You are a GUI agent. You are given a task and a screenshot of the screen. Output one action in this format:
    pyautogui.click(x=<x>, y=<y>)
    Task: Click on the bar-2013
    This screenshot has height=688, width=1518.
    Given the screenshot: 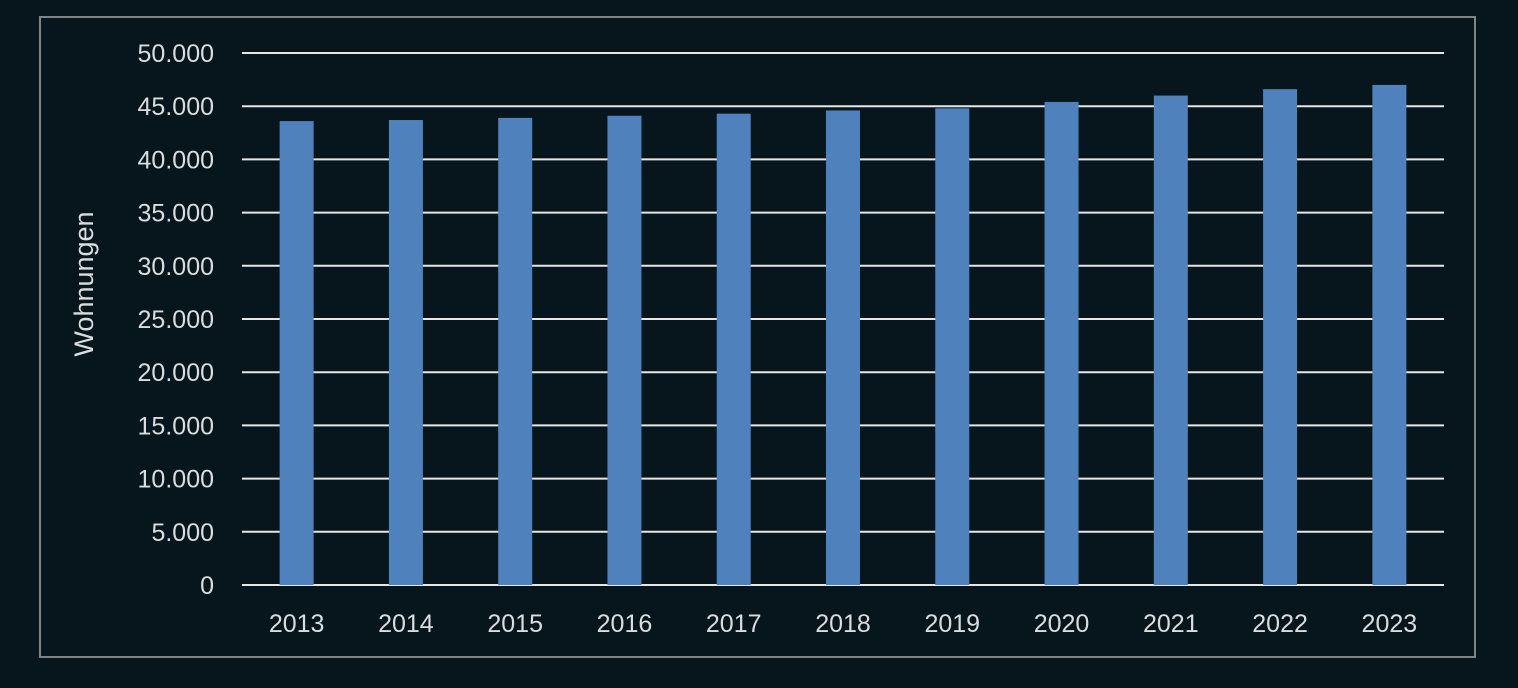 What is the action you would take?
    pyautogui.click(x=296, y=353)
    